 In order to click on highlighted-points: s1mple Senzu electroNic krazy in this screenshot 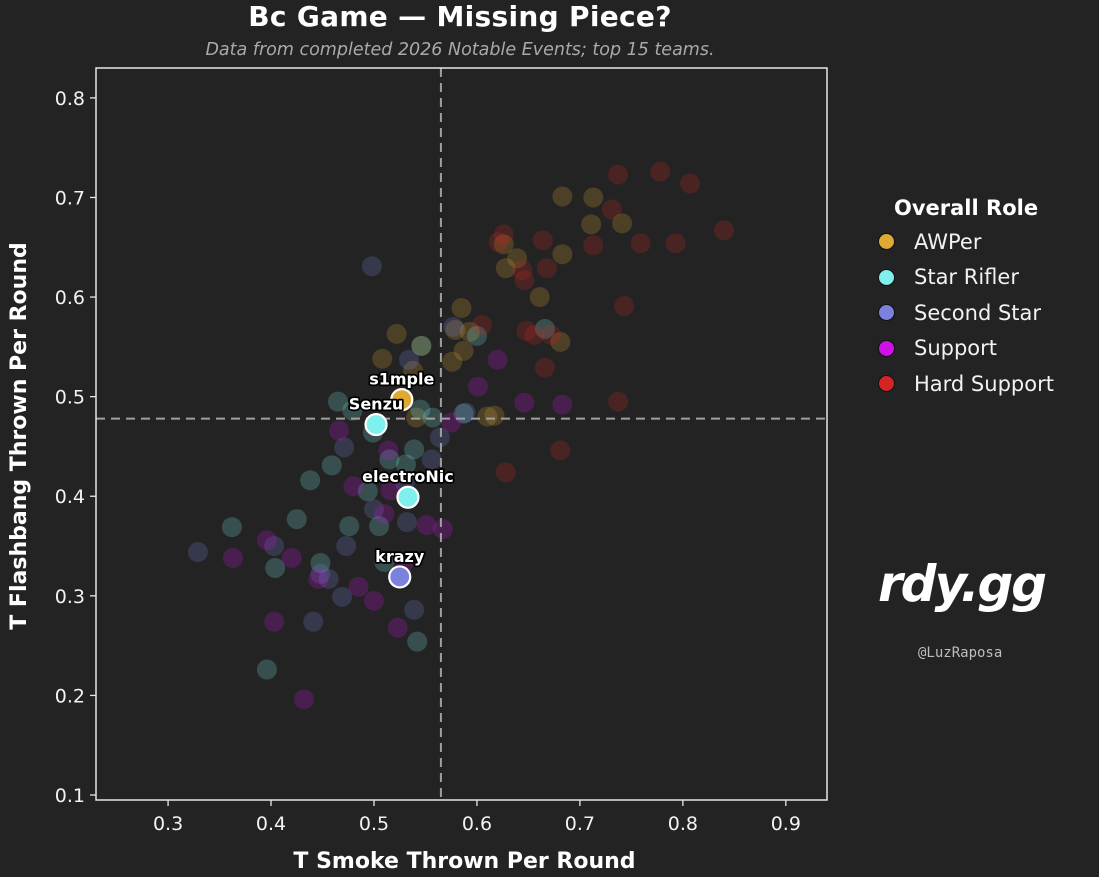, I will do `click(401, 478)`.